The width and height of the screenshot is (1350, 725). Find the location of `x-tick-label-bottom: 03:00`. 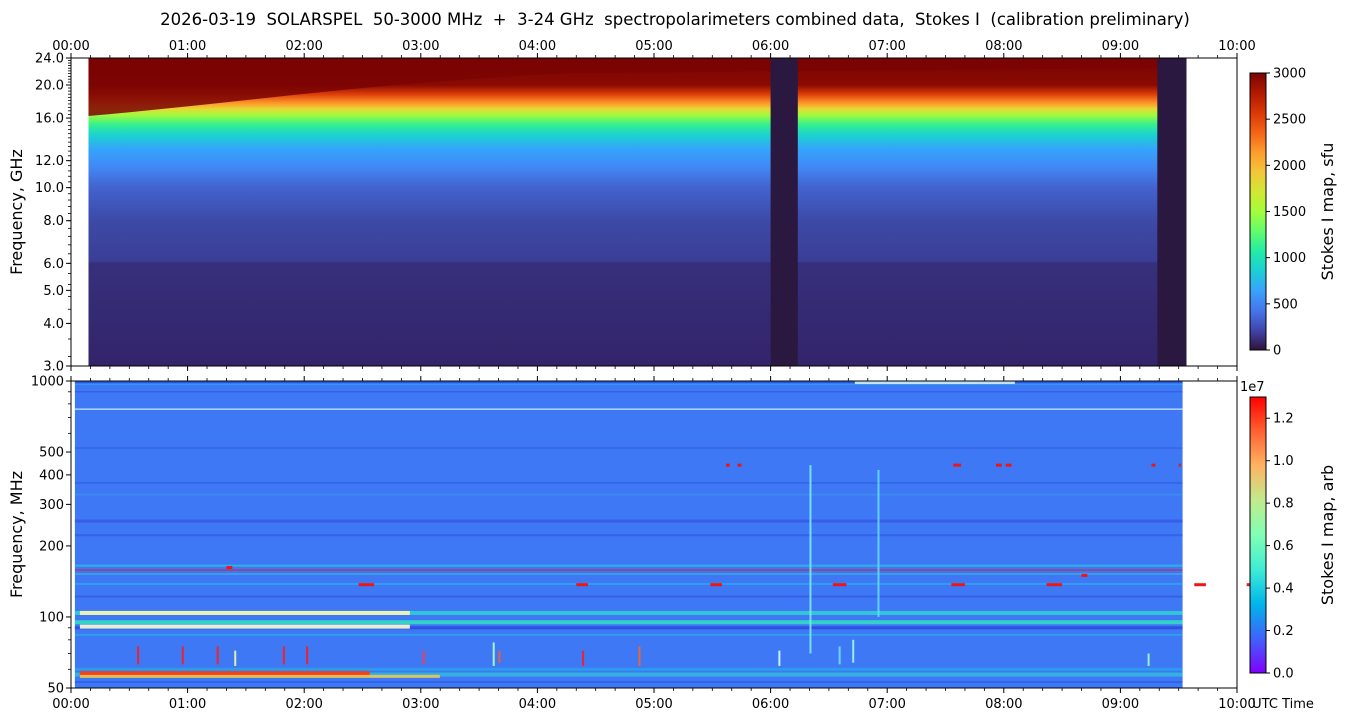

x-tick-label-bottom: 03:00 is located at coordinates (420, 704).